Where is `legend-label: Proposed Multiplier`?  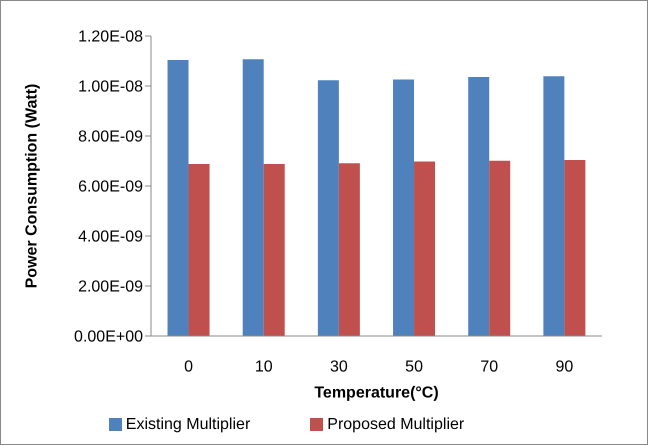
legend-label: Proposed Multiplier is located at coordinates (395, 424).